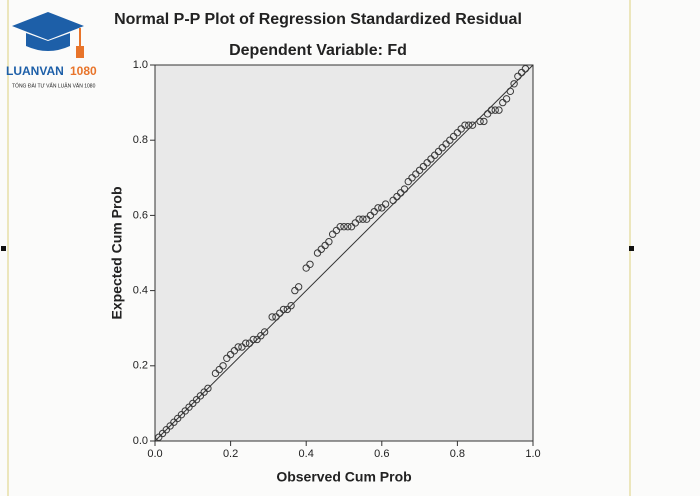  I want to click on logo-cap-base, so click(48, 42).